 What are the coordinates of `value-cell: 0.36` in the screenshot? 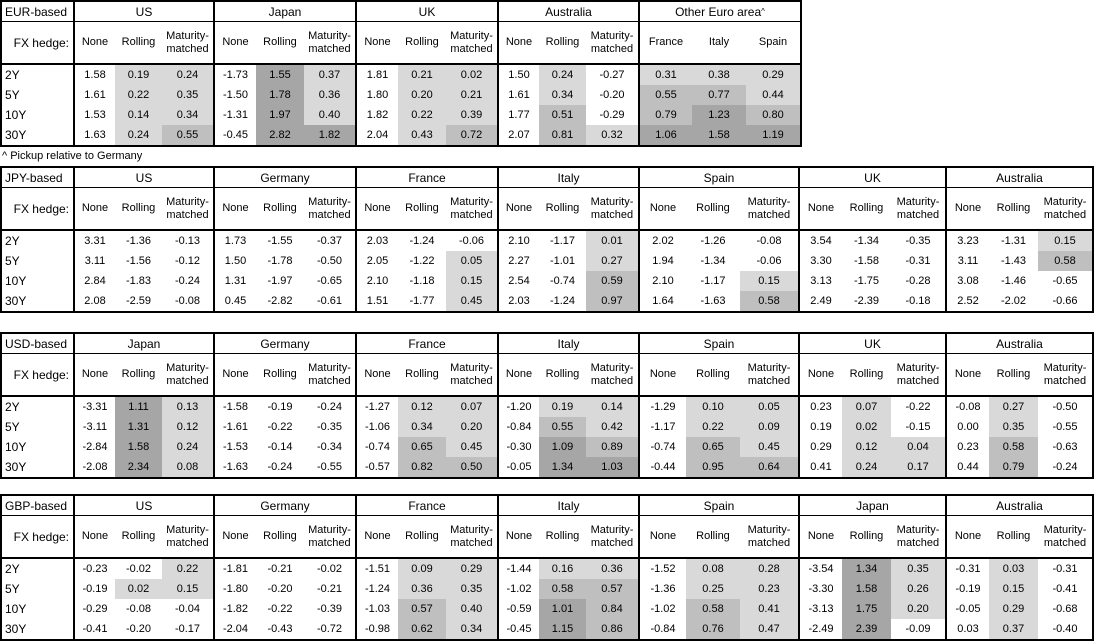 It's located at (612, 569).